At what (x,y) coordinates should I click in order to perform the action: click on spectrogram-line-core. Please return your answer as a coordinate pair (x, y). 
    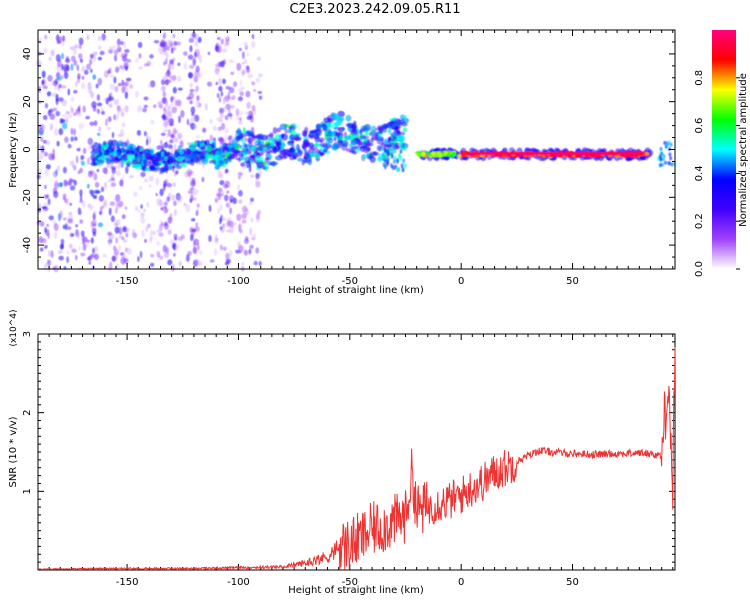
    Looking at the image, I should click on (558, 153).